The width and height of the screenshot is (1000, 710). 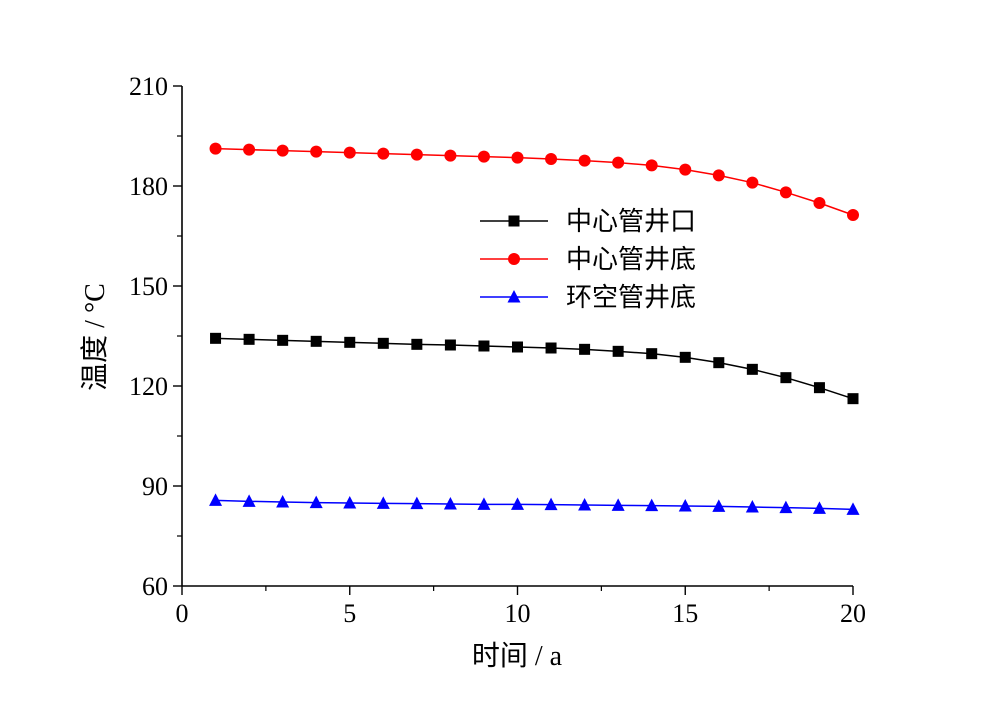 What do you see at coordinates (853, 613) in the screenshot?
I see `x-tick-label: 20` at bounding box center [853, 613].